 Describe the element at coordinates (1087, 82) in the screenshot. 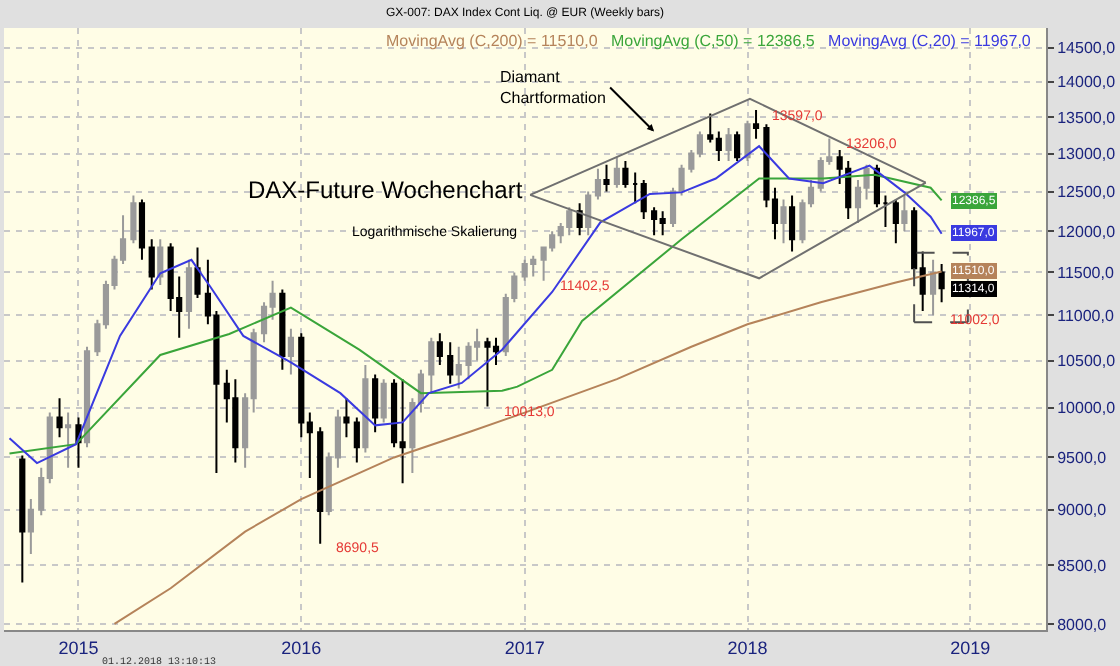

I see `y-tick-label: 14000,0` at that location.